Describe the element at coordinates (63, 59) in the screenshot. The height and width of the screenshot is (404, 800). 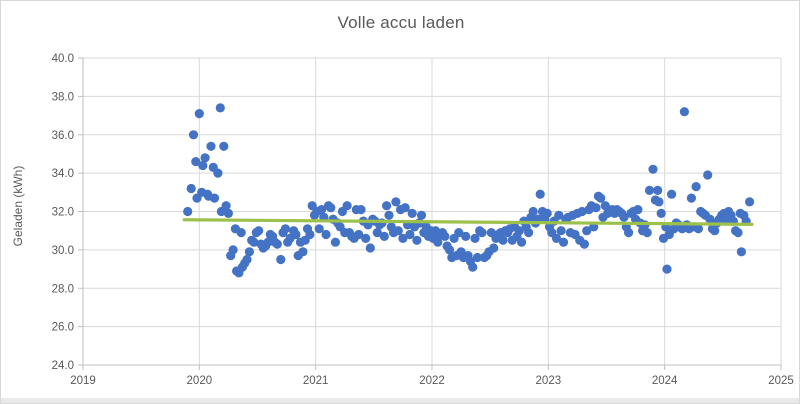
I see `y-tick-label: 40.0` at that location.